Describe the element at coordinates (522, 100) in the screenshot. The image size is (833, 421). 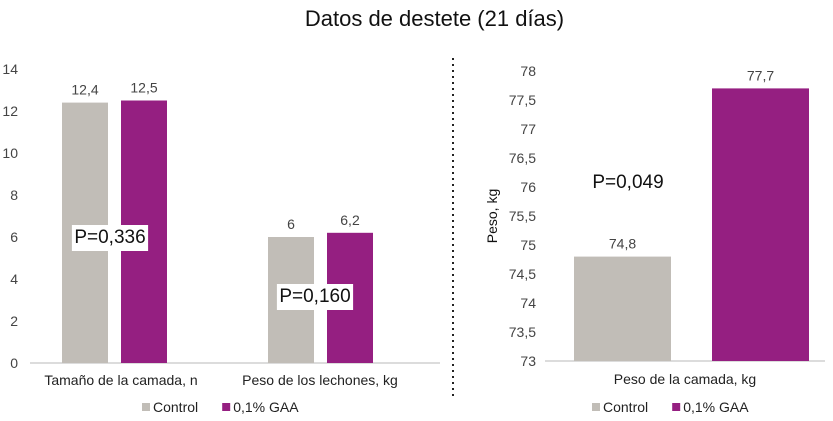
I see `y-tick-label: 77,5` at that location.